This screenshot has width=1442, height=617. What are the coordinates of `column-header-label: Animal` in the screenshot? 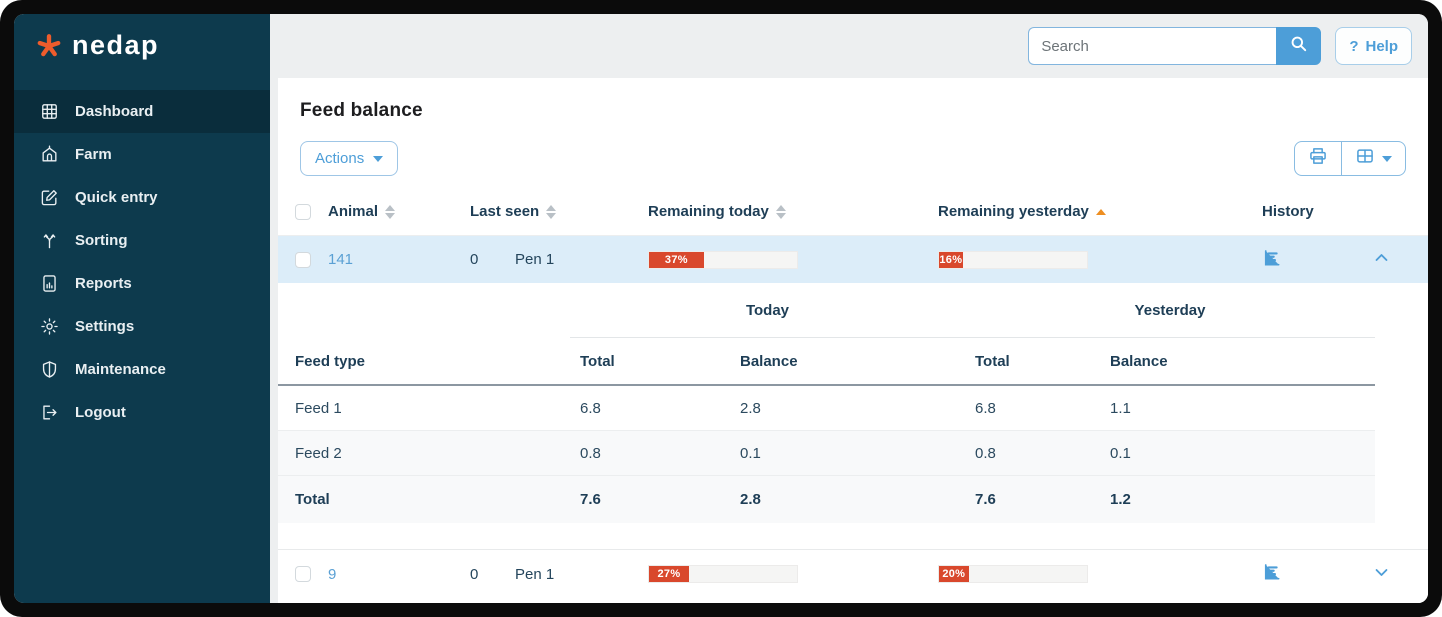 It's located at (353, 211).